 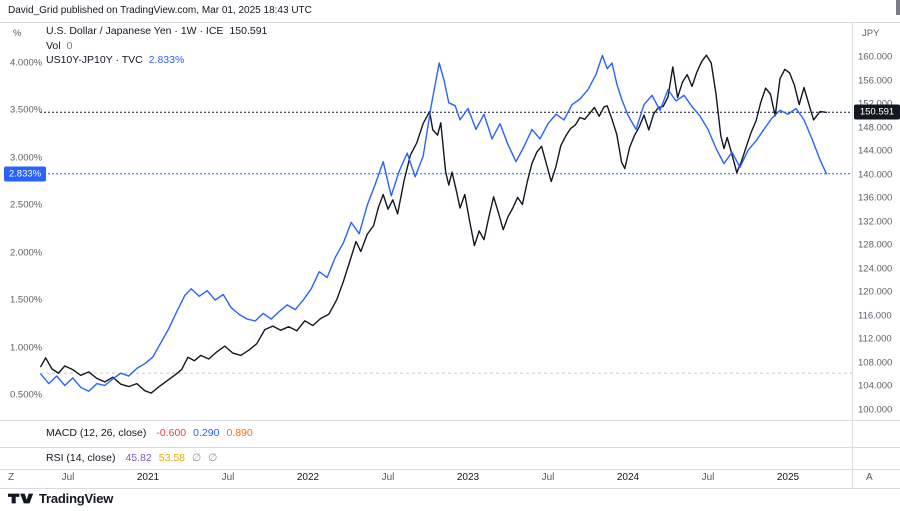 What do you see at coordinates (171, 433) in the screenshot?
I see `indicator-value: -0.600` at bounding box center [171, 433].